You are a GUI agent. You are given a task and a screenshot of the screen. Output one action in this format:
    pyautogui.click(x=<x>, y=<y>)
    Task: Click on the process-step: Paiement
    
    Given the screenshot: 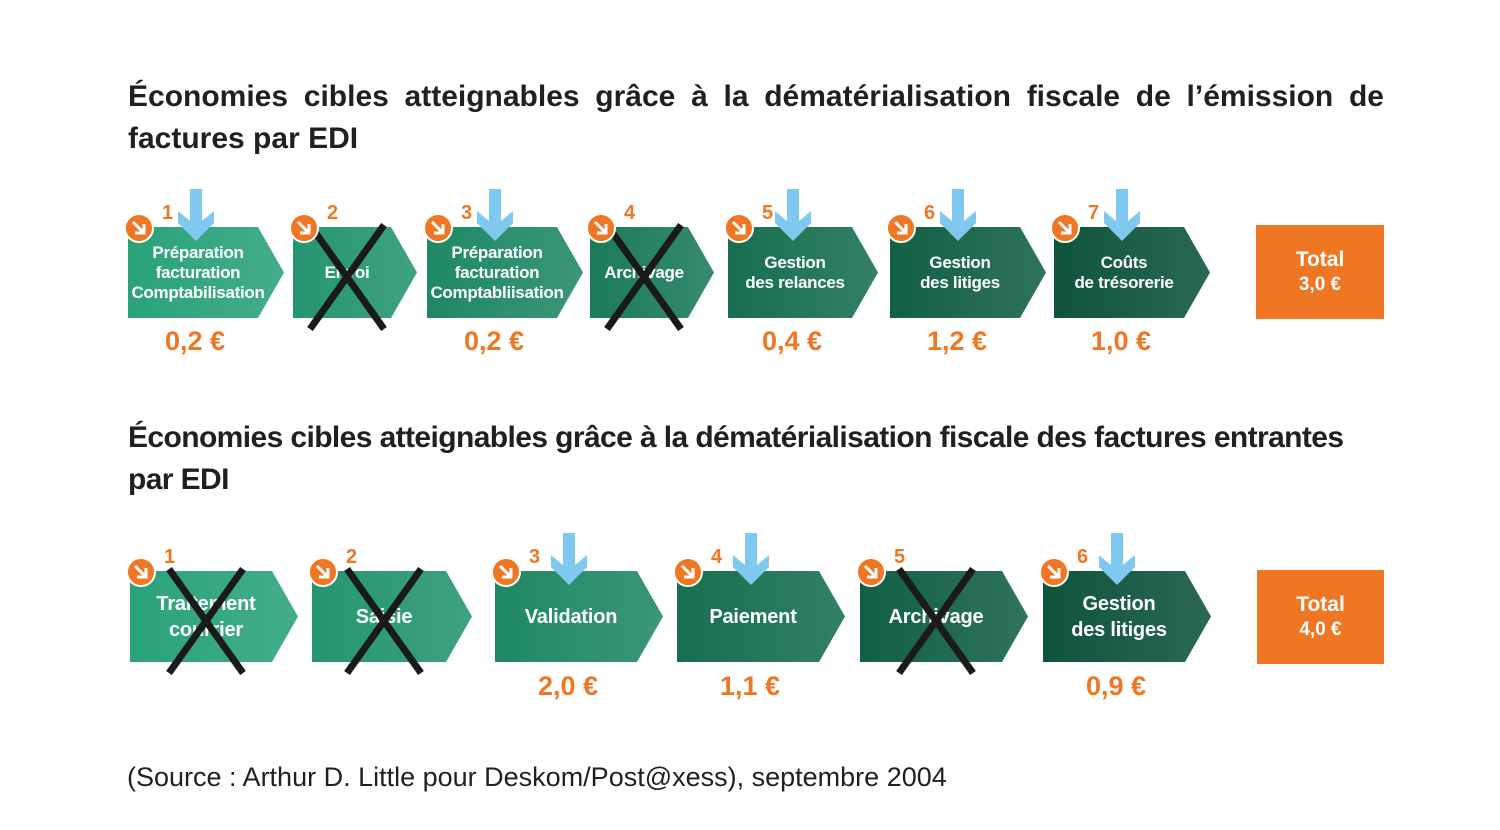 What is the action you would take?
    pyautogui.click(x=761, y=597)
    